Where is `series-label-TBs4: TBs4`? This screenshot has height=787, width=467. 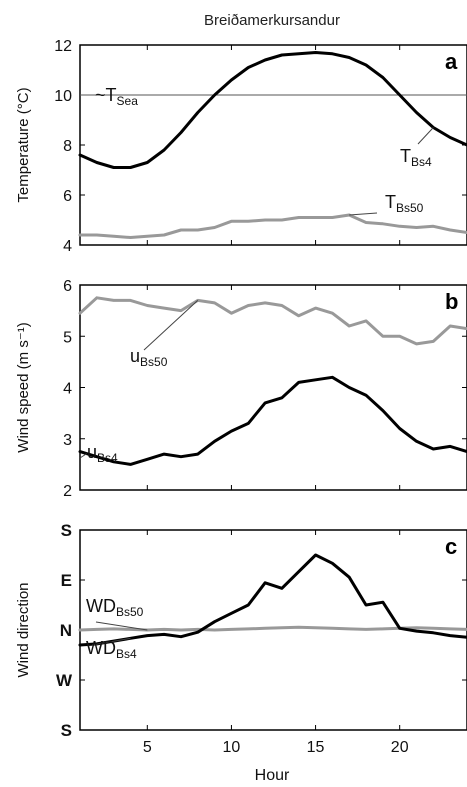
series-label-TBs4: TBs4 is located at coordinates (416, 157).